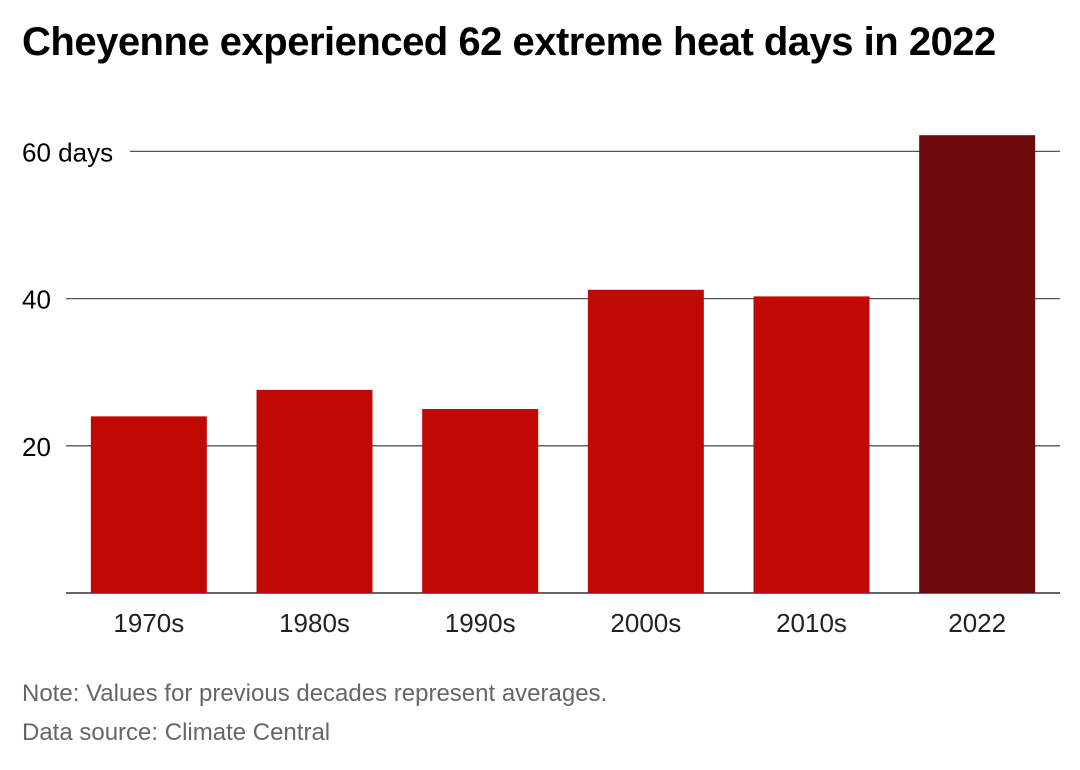 The height and width of the screenshot is (770, 1080). What do you see at coordinates (811, 444) in the screenshot?
I see `bar-2010s` at bounding box center [811, 444].